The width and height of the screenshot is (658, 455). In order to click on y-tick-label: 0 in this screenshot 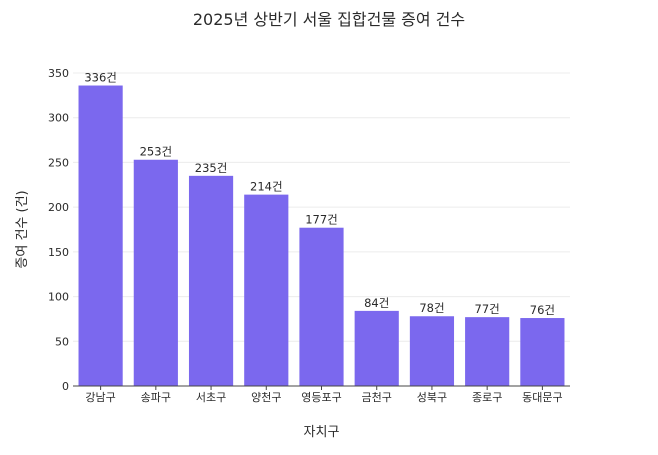, I will do `click(65, 386)`.